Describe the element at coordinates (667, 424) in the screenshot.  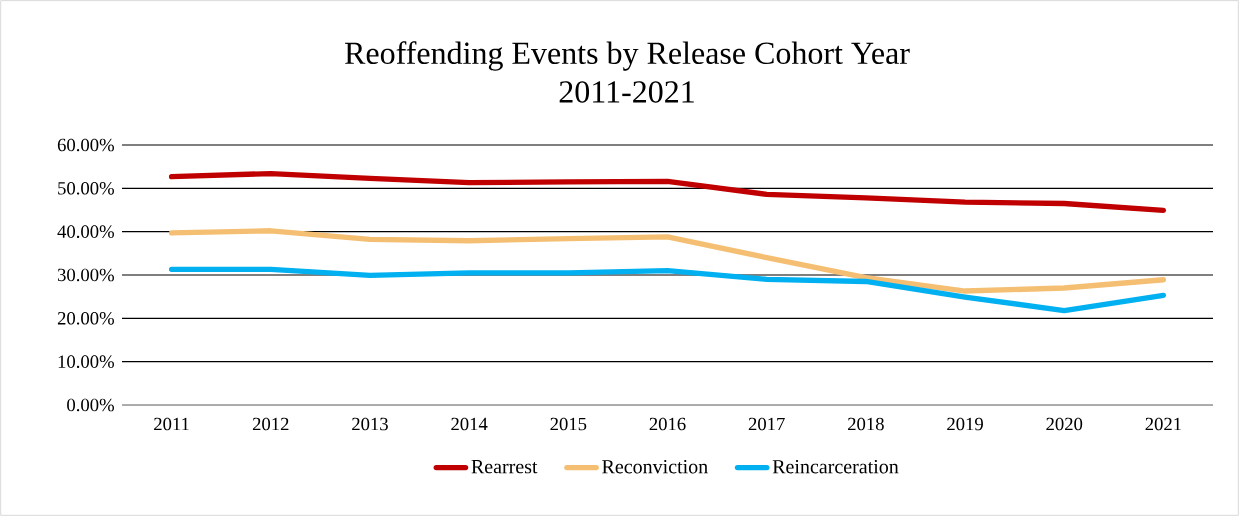
I see `x-tick-label: 2016` at that location.